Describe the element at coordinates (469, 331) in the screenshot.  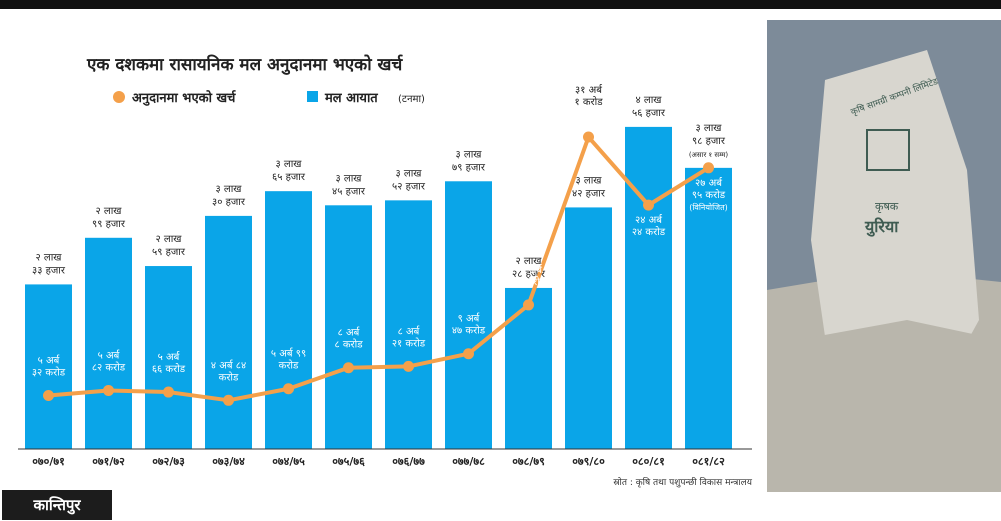
I see `line-data-label: ४७ करोड` at that location.